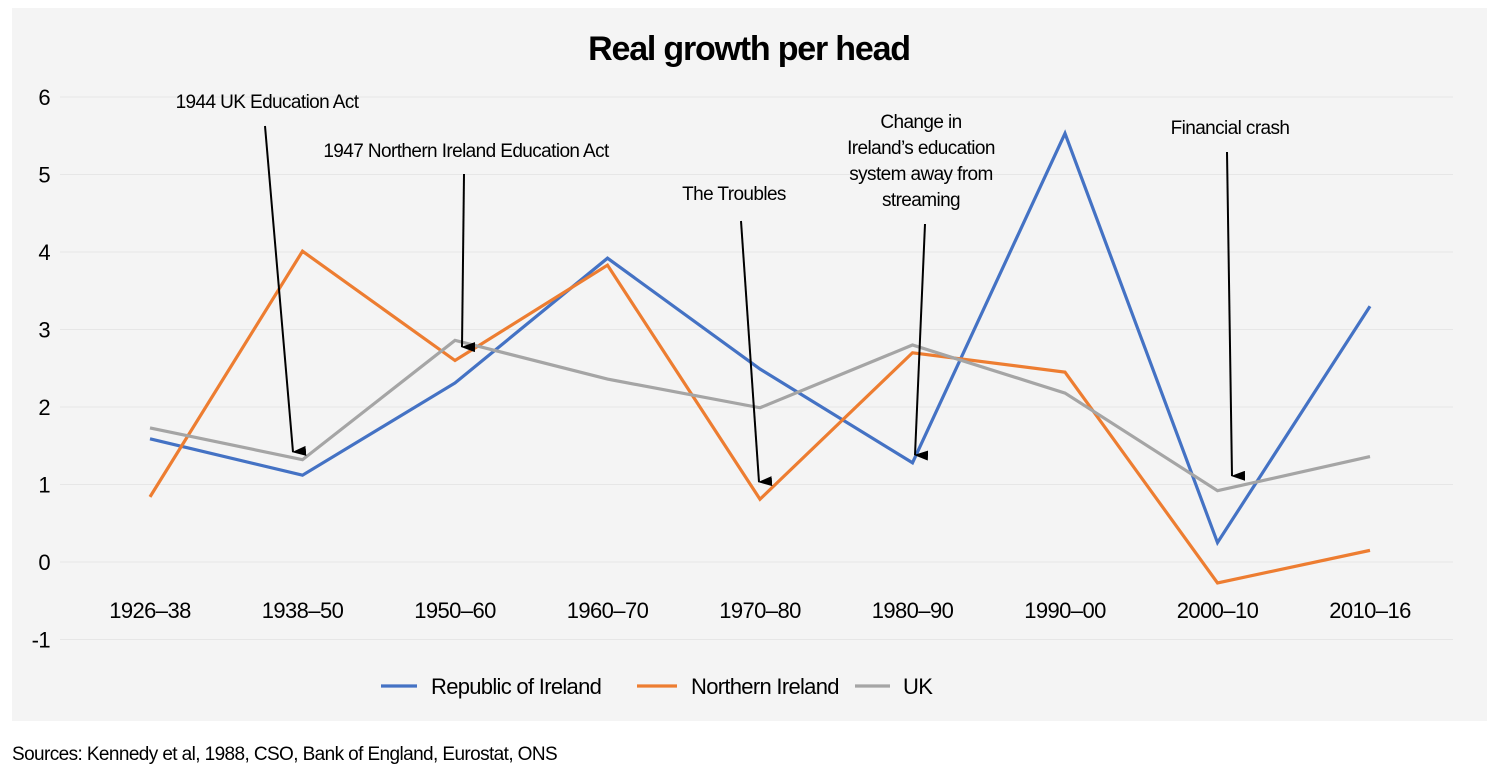  I want to click on annotation-line: system away from, so click(921, 174).